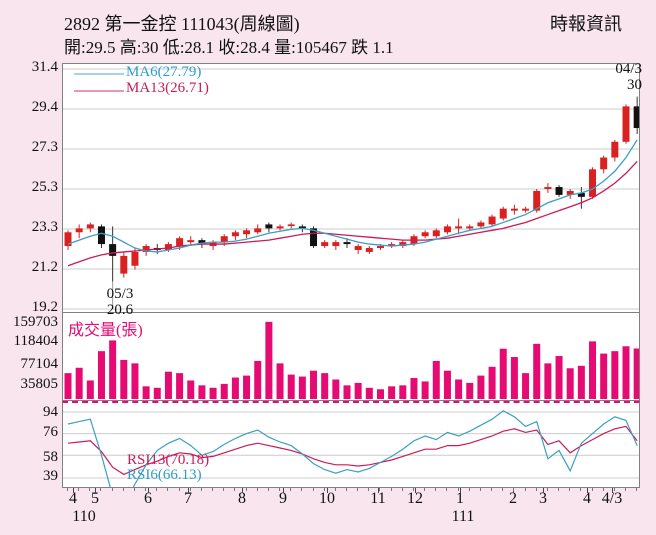  Describe the element at coordinates (44, 107) in the screenshot. I see `price-axis-label: 29.4` at that location.